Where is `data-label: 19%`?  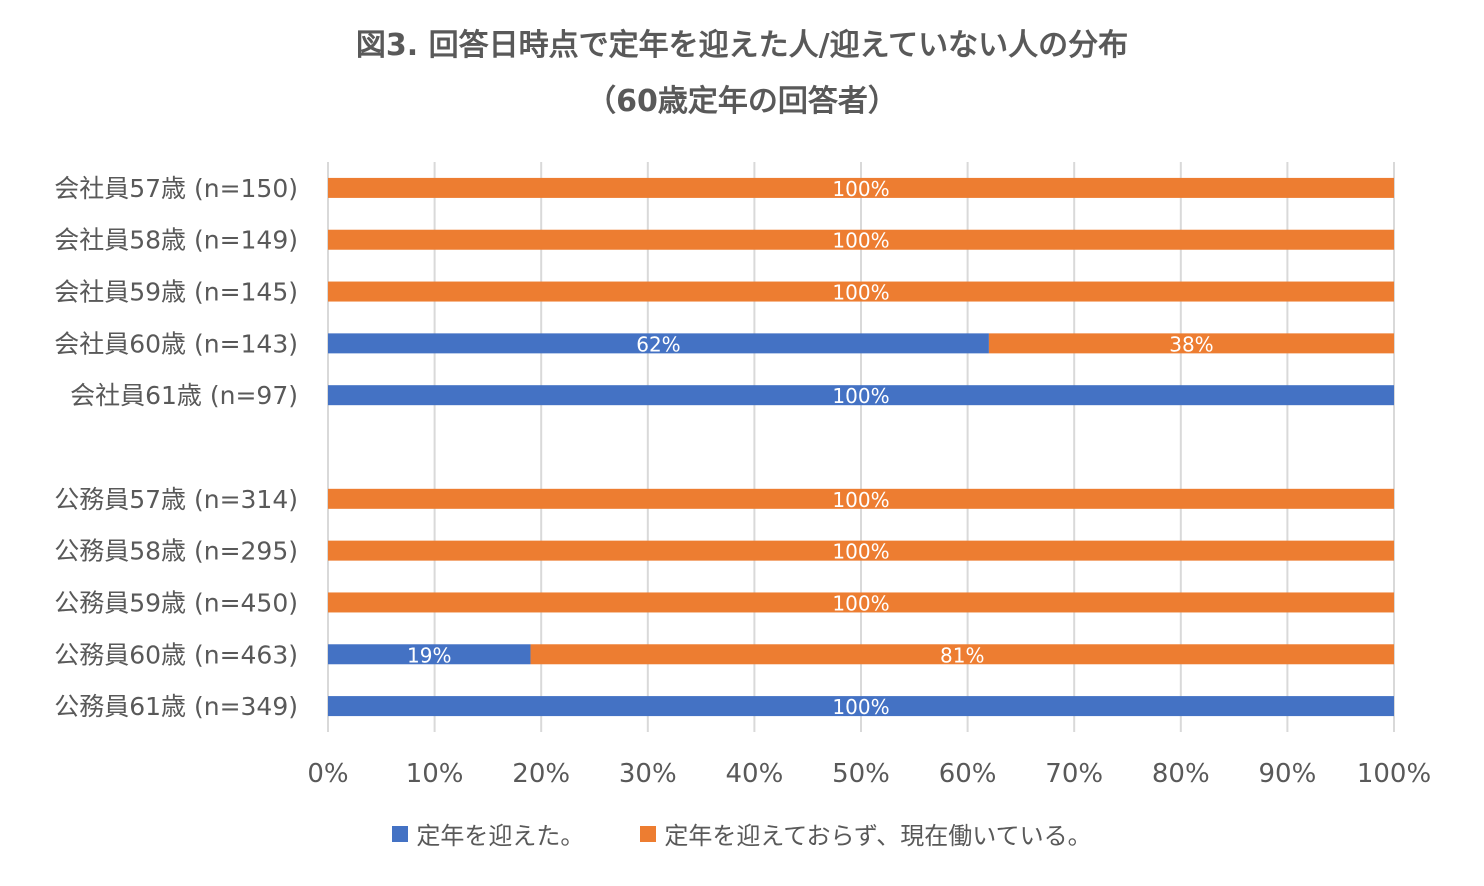
data-label: 19% is located at coordinates (429, 655).